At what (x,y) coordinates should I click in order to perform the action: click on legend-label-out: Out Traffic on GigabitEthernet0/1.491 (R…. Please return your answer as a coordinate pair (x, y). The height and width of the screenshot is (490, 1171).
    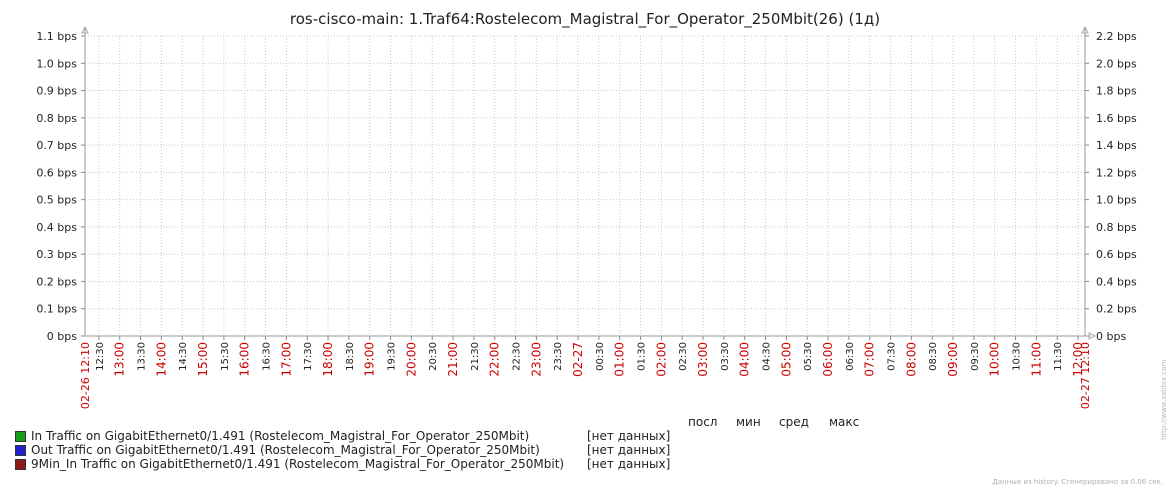
    Looking at the image, I should click on (285, 450).